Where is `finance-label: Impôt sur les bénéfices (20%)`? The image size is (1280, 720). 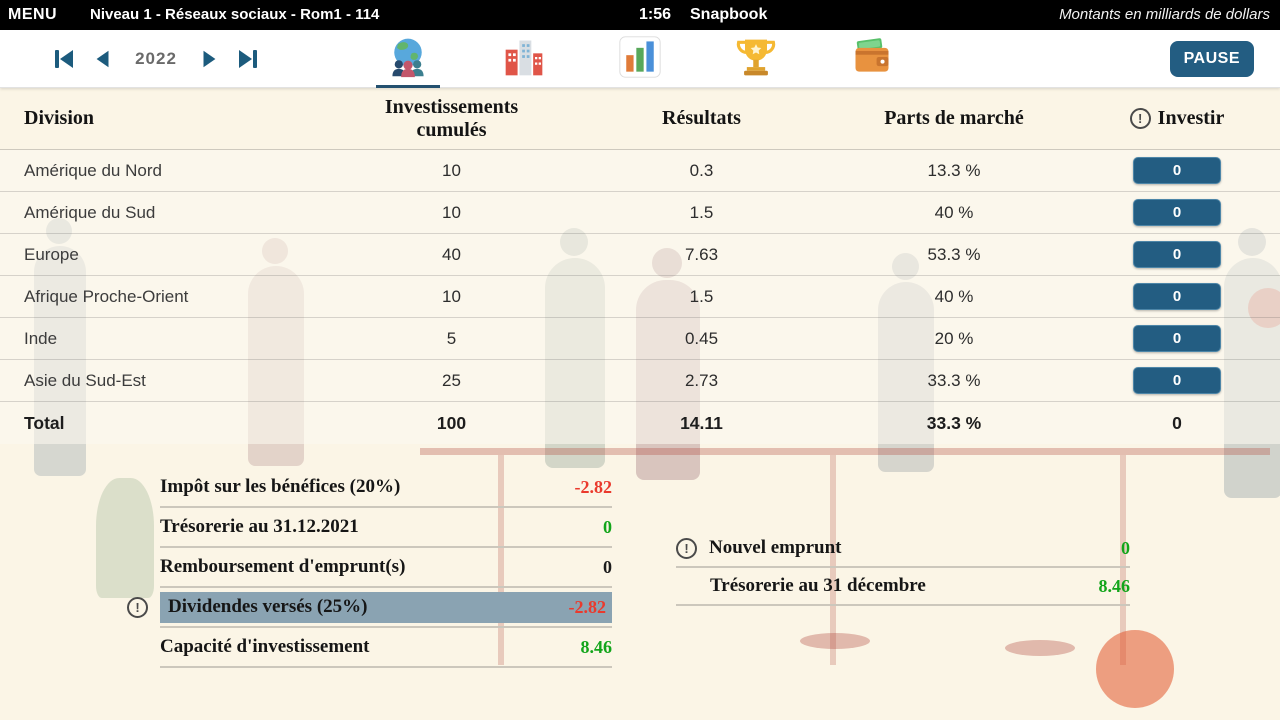
finance-label: Impôt sur les bénéfices (20%) is located at coordinates (280, 486).